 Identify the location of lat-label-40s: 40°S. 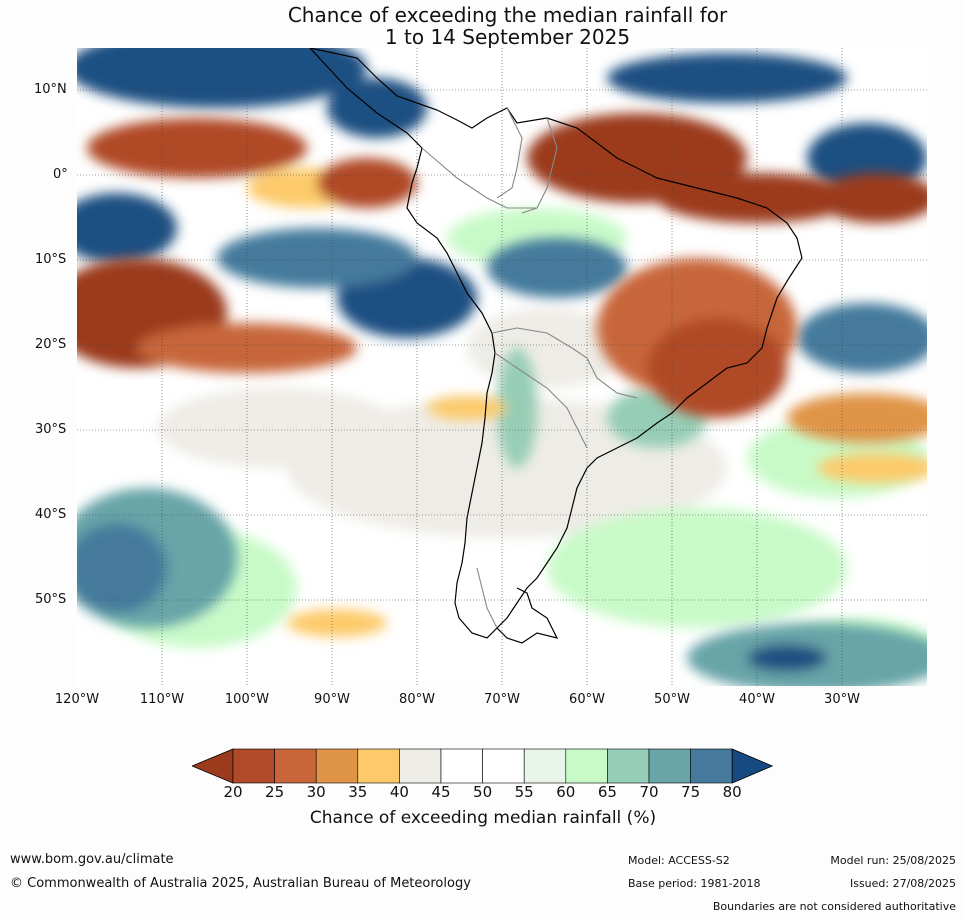
(51, 514).